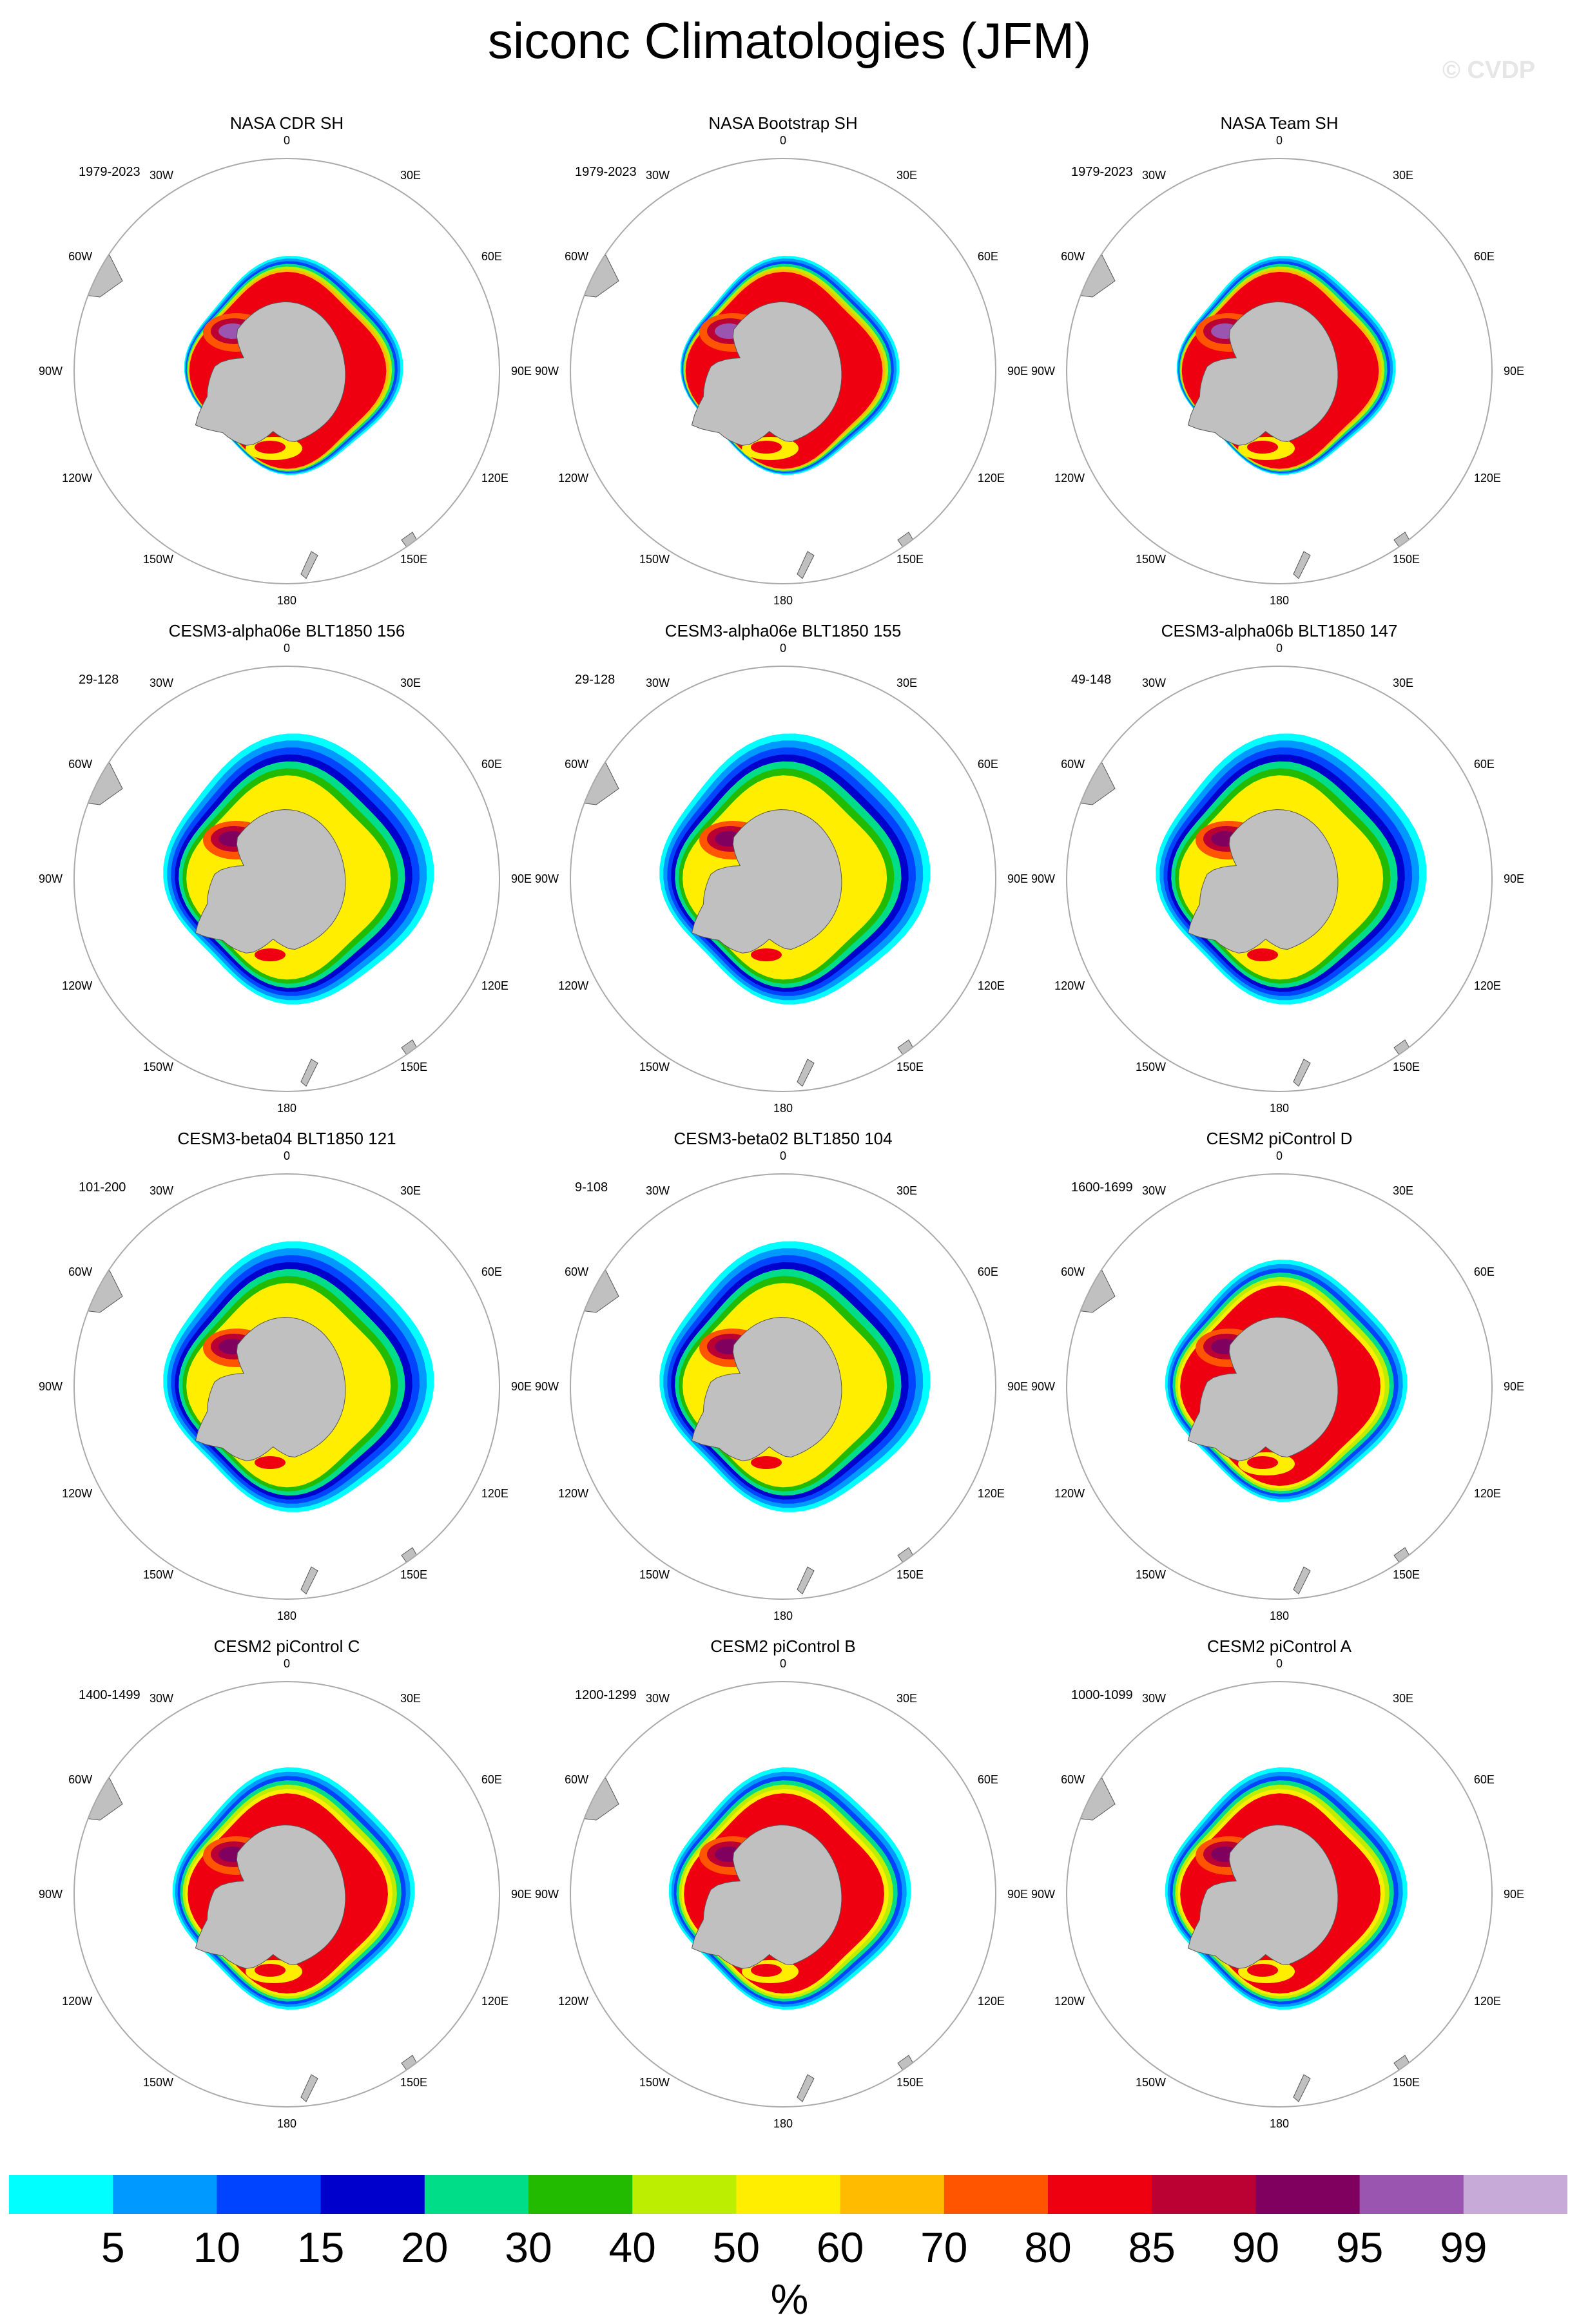 This screenshot has height=2324, width=1579. What do you see at coordinates (102, 1187) in the screenshot?
I see `panel-years: 101-200` at bounding box center [102, 1187].